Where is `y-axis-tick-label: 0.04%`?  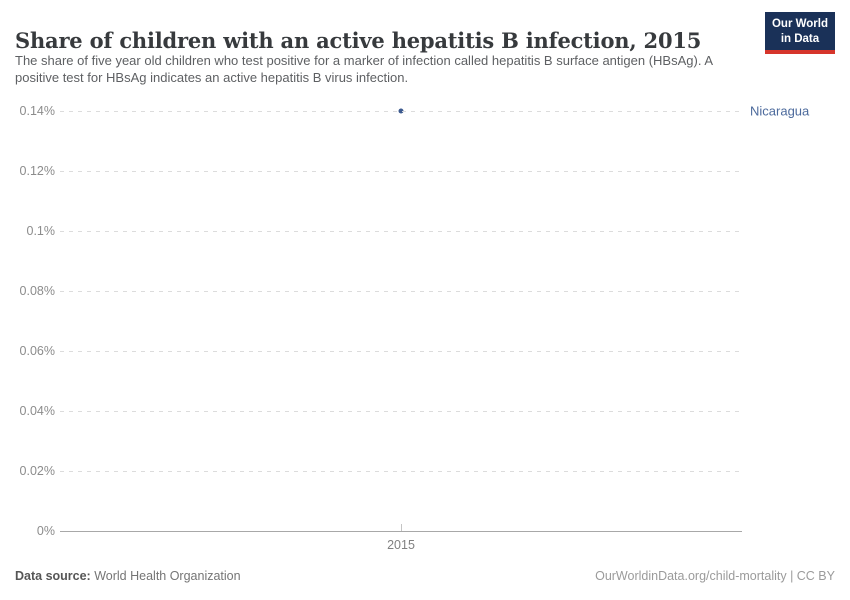 y-axis-tick-label: 0.04% is located at coordinates (37, 411).